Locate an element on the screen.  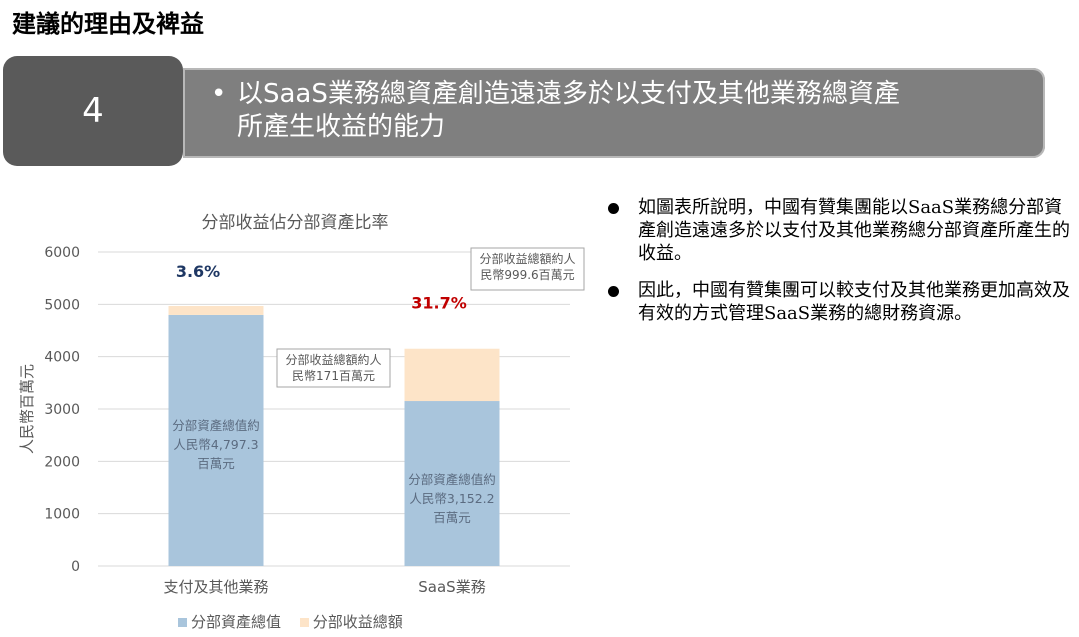
section-number: 4 is located at coordinates (93, 111).